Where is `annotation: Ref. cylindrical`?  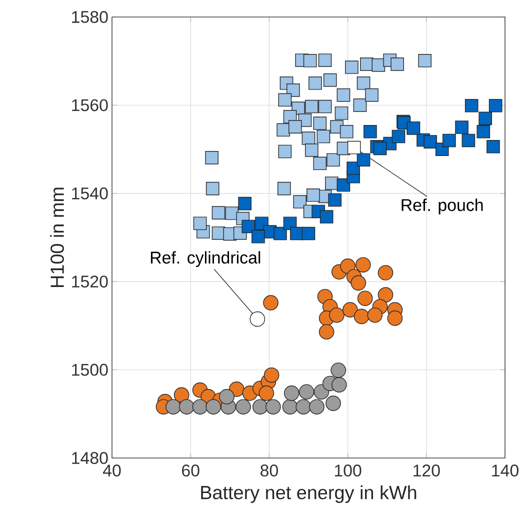
annotation: Ref. cylindrical is located at coordinates (205, 259).